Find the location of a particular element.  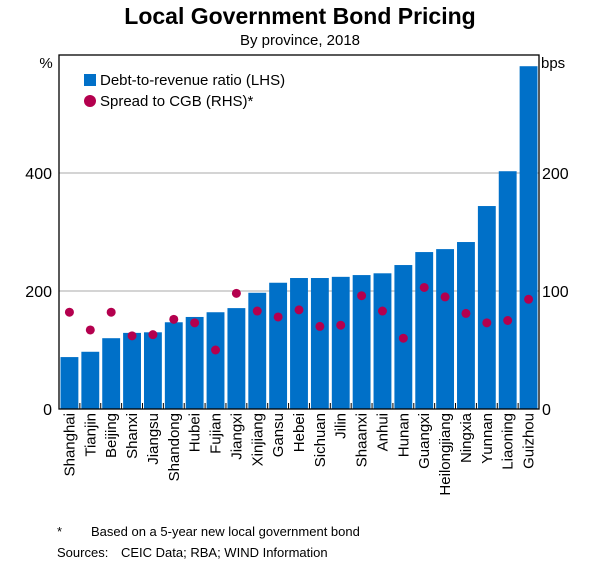

x-tick-label: Hebei is located at coordinates (299, 432).